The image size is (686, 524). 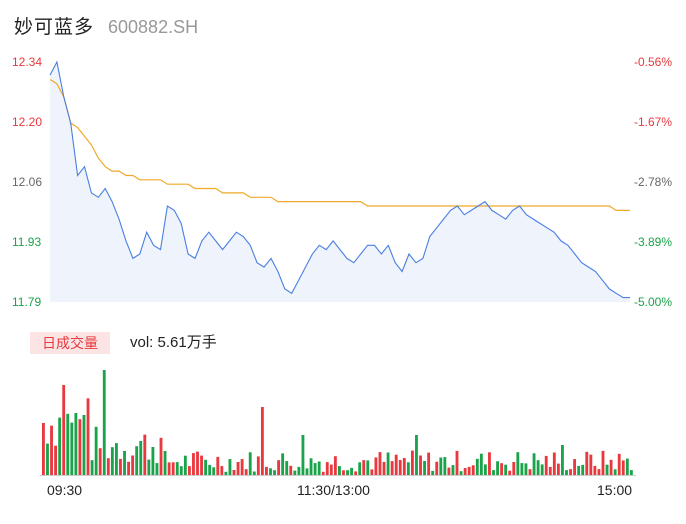 I want to click on pct-axis-label: -5.00%, so click(x=652, y=302).